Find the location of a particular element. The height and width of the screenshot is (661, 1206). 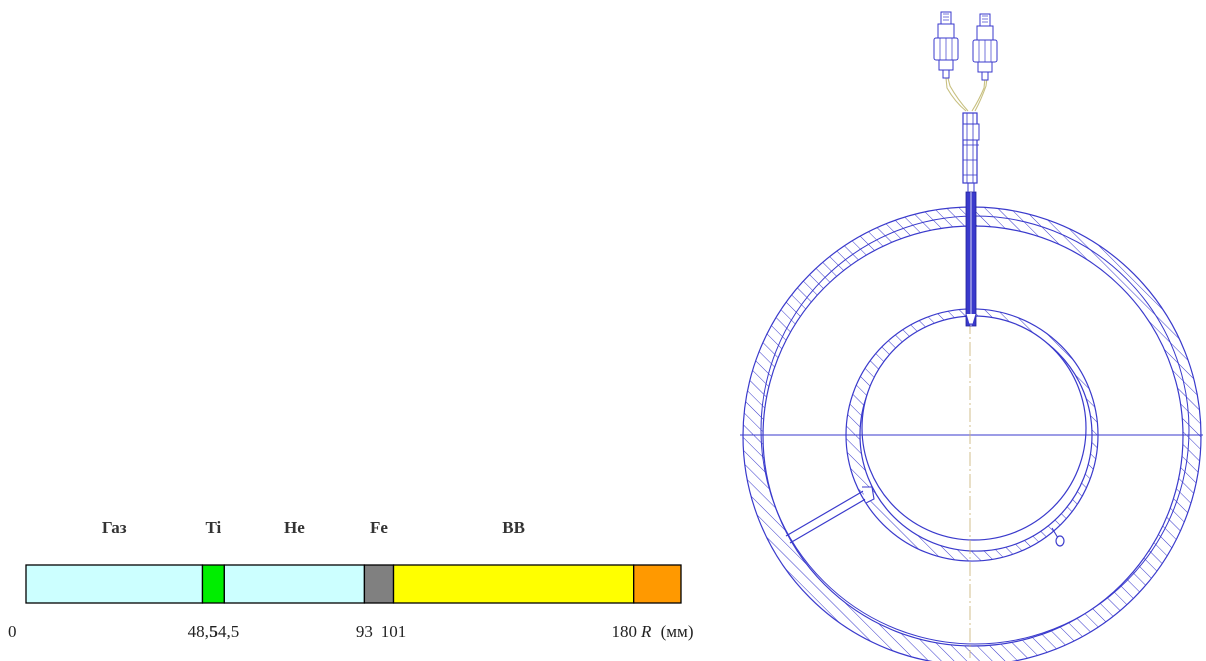

pin-marker is located at coordinates (1058, 537).